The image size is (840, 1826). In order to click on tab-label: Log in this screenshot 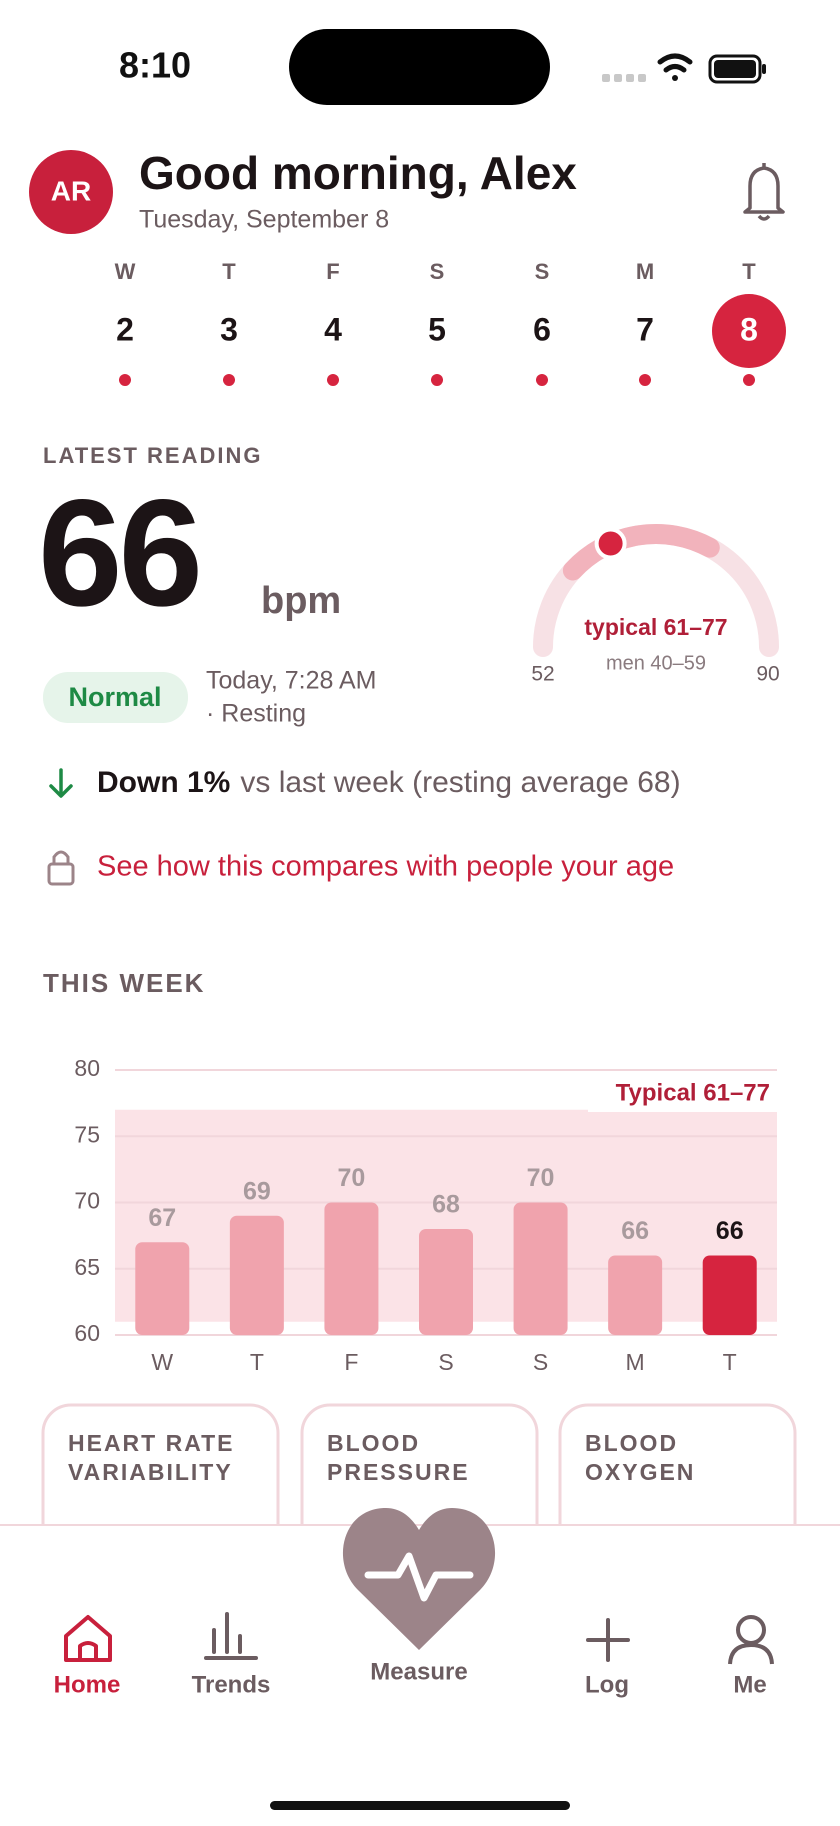, I will do `click(607, 1684)`.